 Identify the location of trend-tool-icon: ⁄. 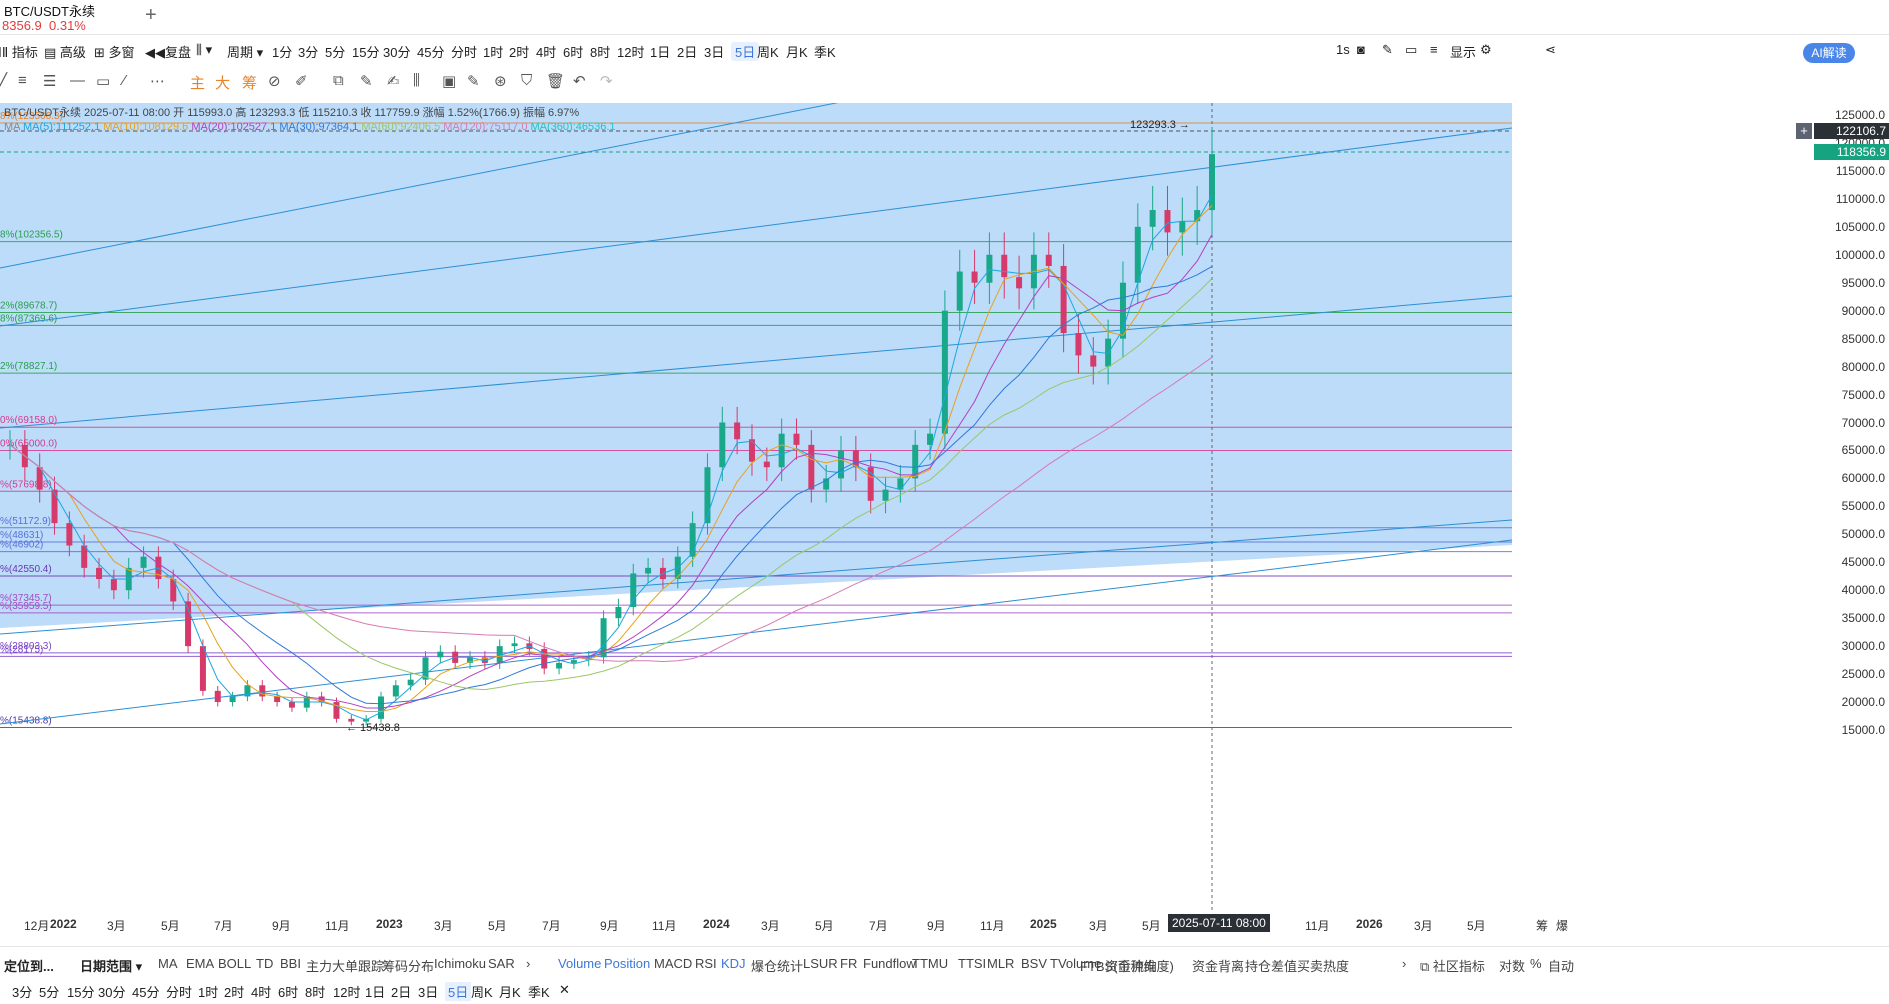
(124, 80).